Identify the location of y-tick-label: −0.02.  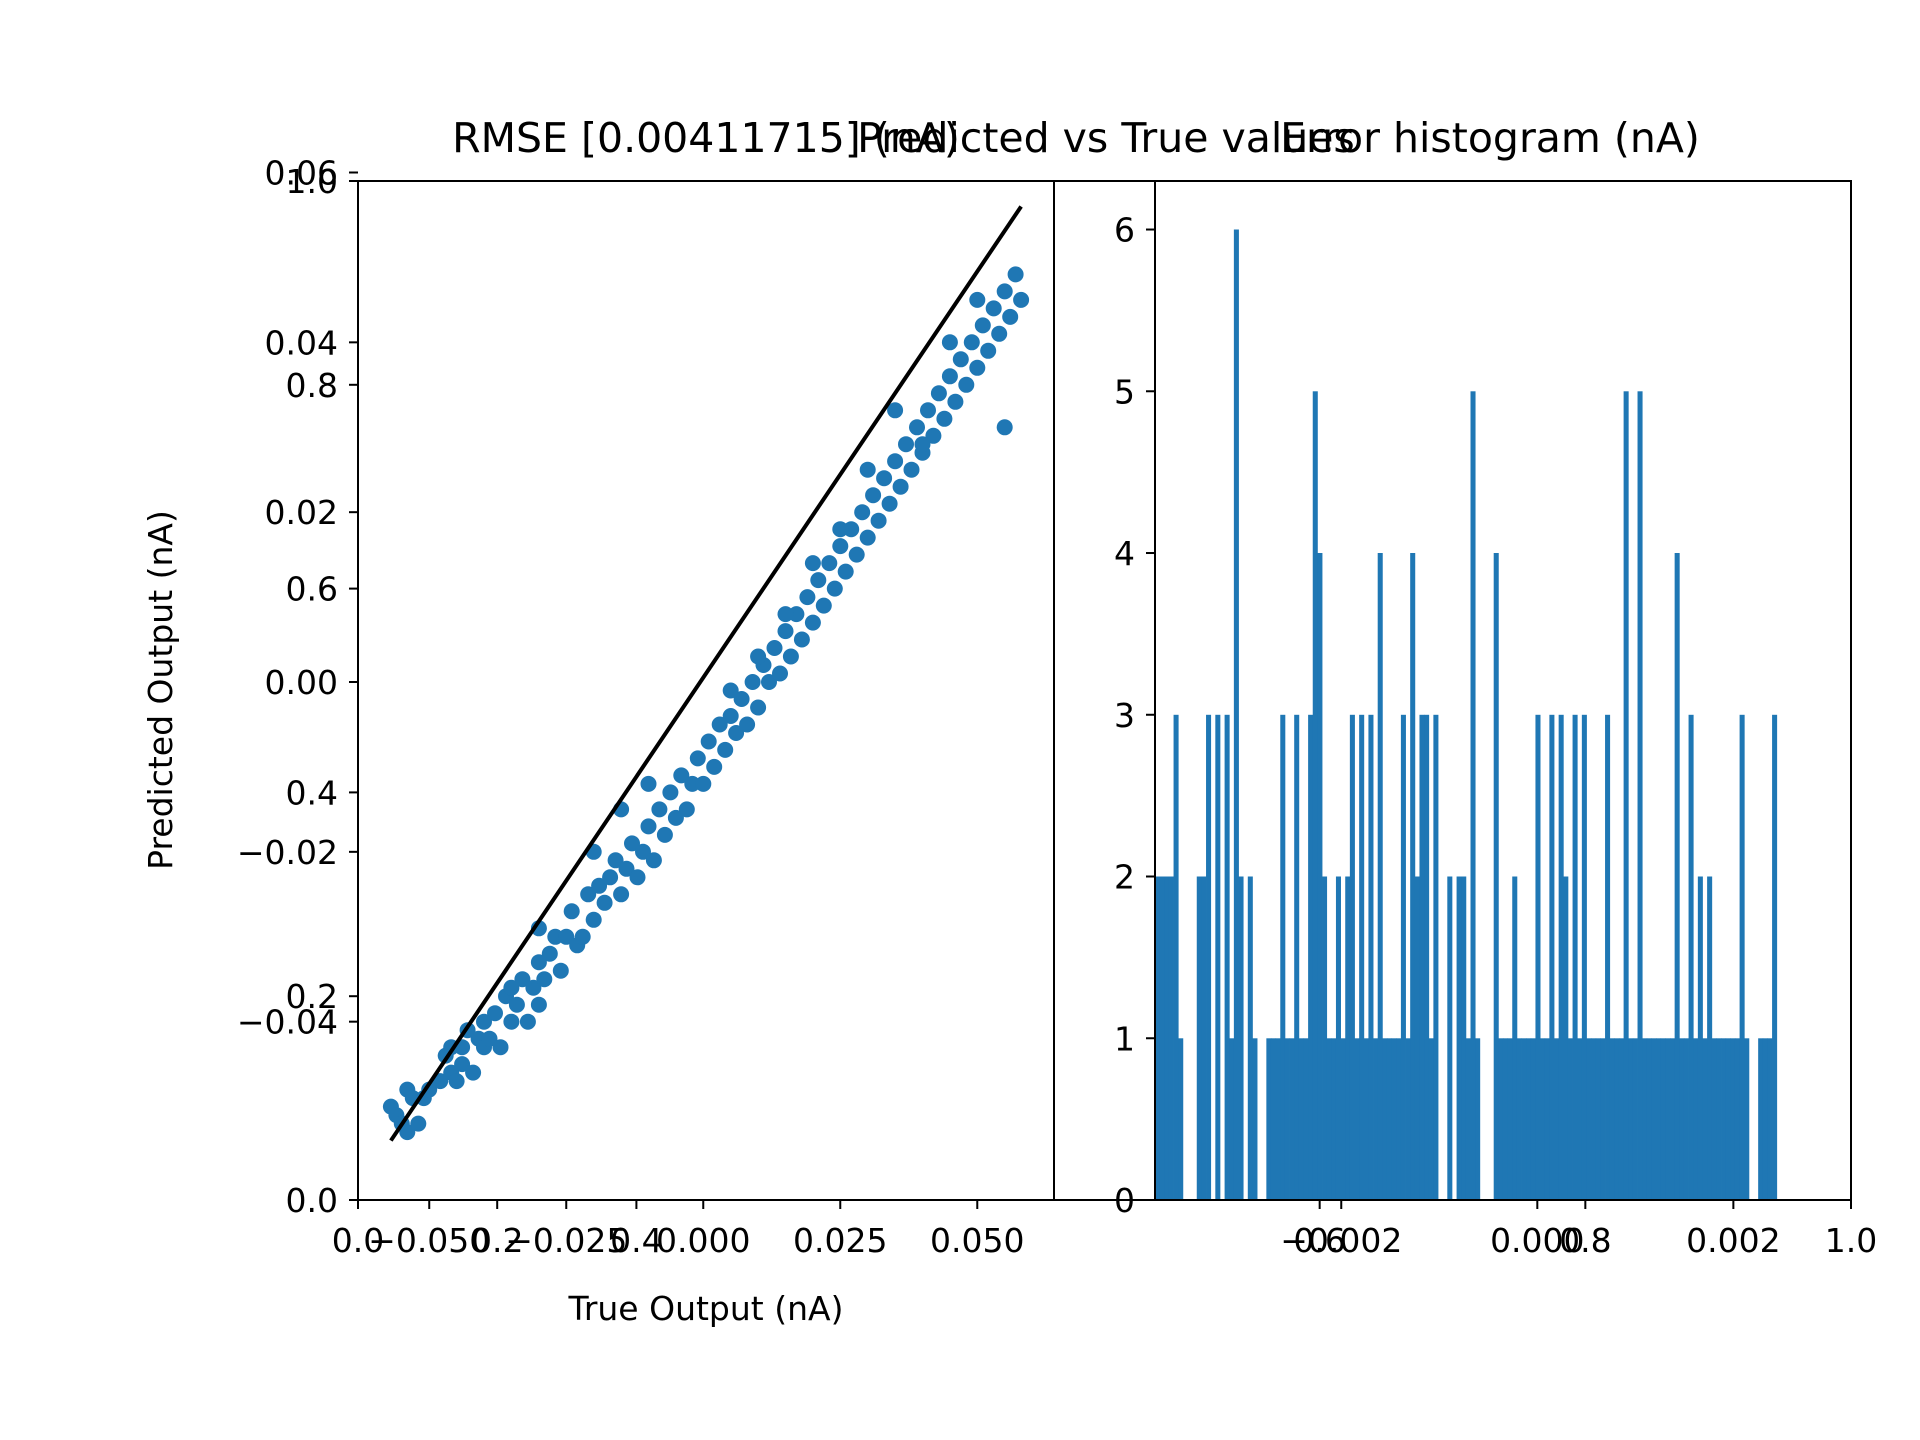
(287, 852).